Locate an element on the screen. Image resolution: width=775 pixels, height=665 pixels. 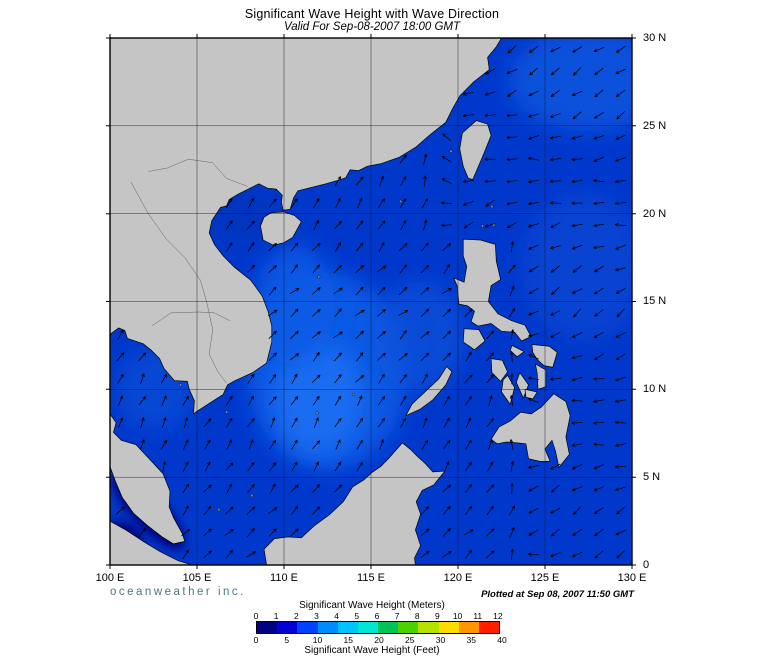
branding-text: oceanweather inc. is located at coordinates (178, 592).